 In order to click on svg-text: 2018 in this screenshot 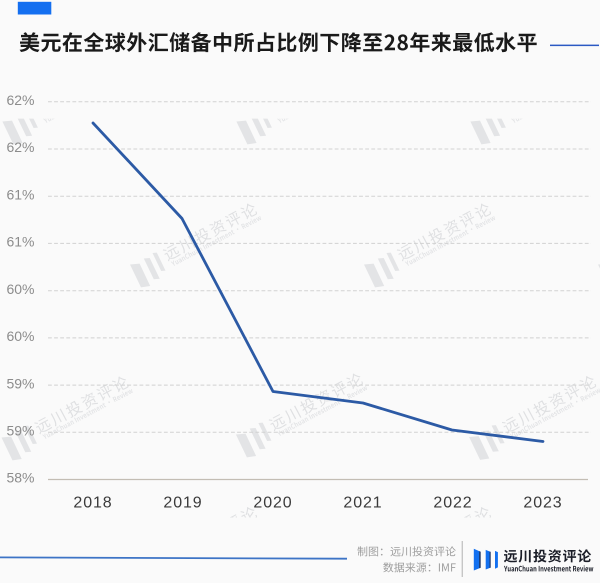, I will do `click(92, 503)`.